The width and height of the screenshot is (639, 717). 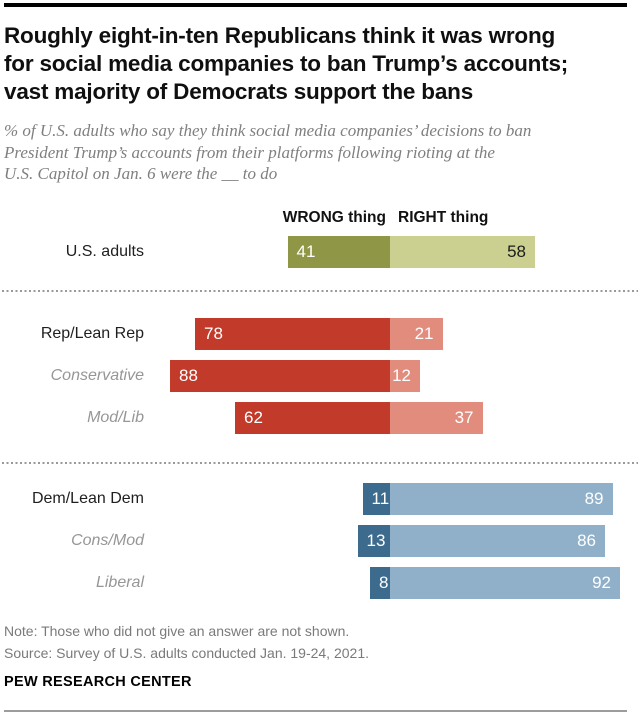 I want to click on wrong-bar-segment: 62, so click(x=312, y=418).